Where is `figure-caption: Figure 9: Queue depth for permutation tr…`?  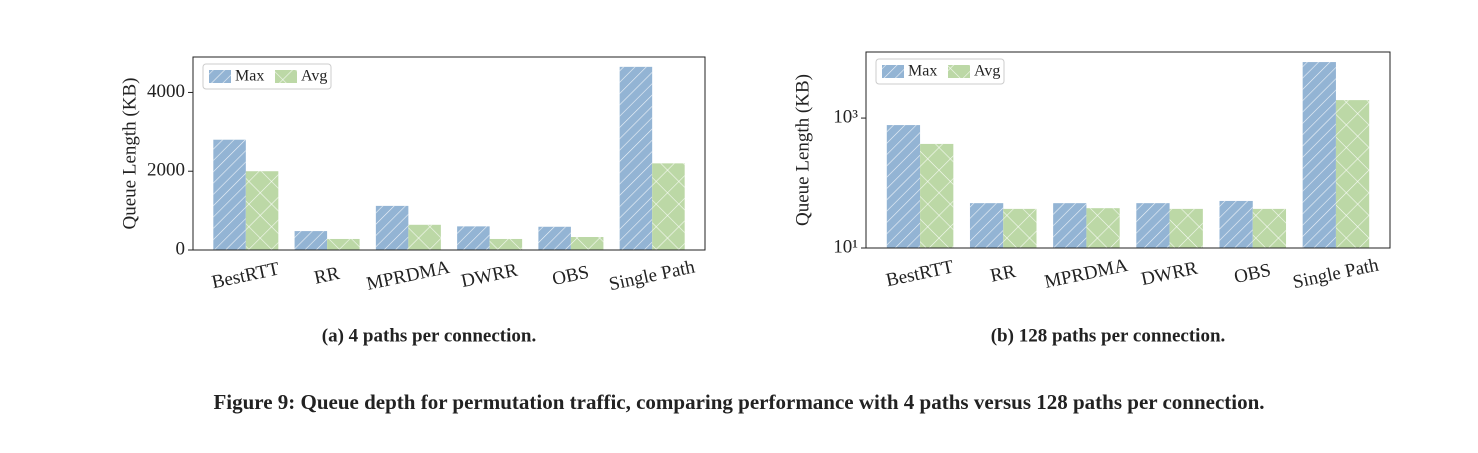
figure-caption: Figure 9: Queue depth for permutation tr… is located at coordinates (738, 402).